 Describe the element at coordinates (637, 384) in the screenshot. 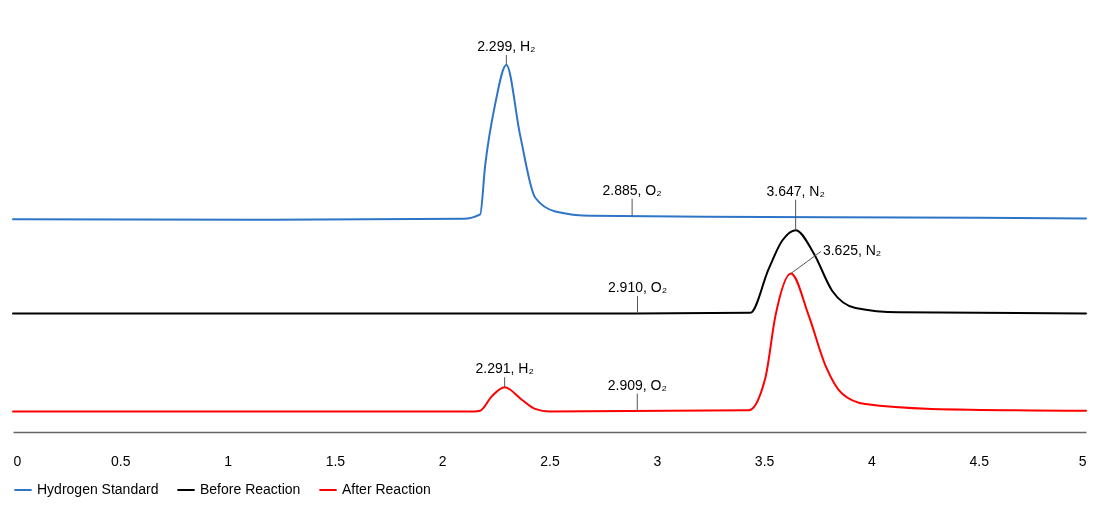

I see `annotation: 2.909, O₂` at that location.